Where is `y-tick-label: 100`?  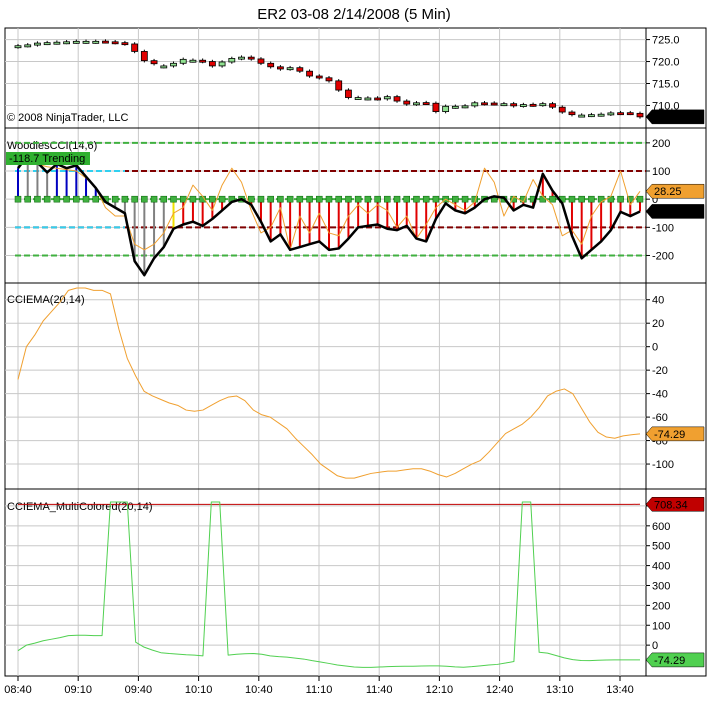 y-tick-label: 100 is located at coordinates (661, 172).